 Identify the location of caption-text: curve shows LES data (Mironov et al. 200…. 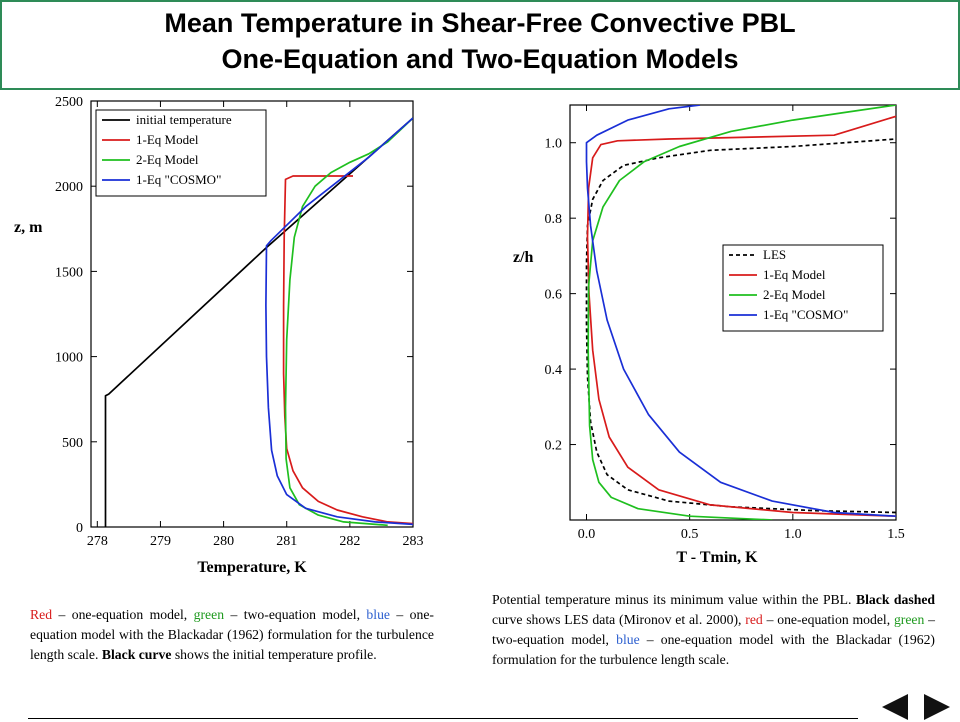
(619, 619).